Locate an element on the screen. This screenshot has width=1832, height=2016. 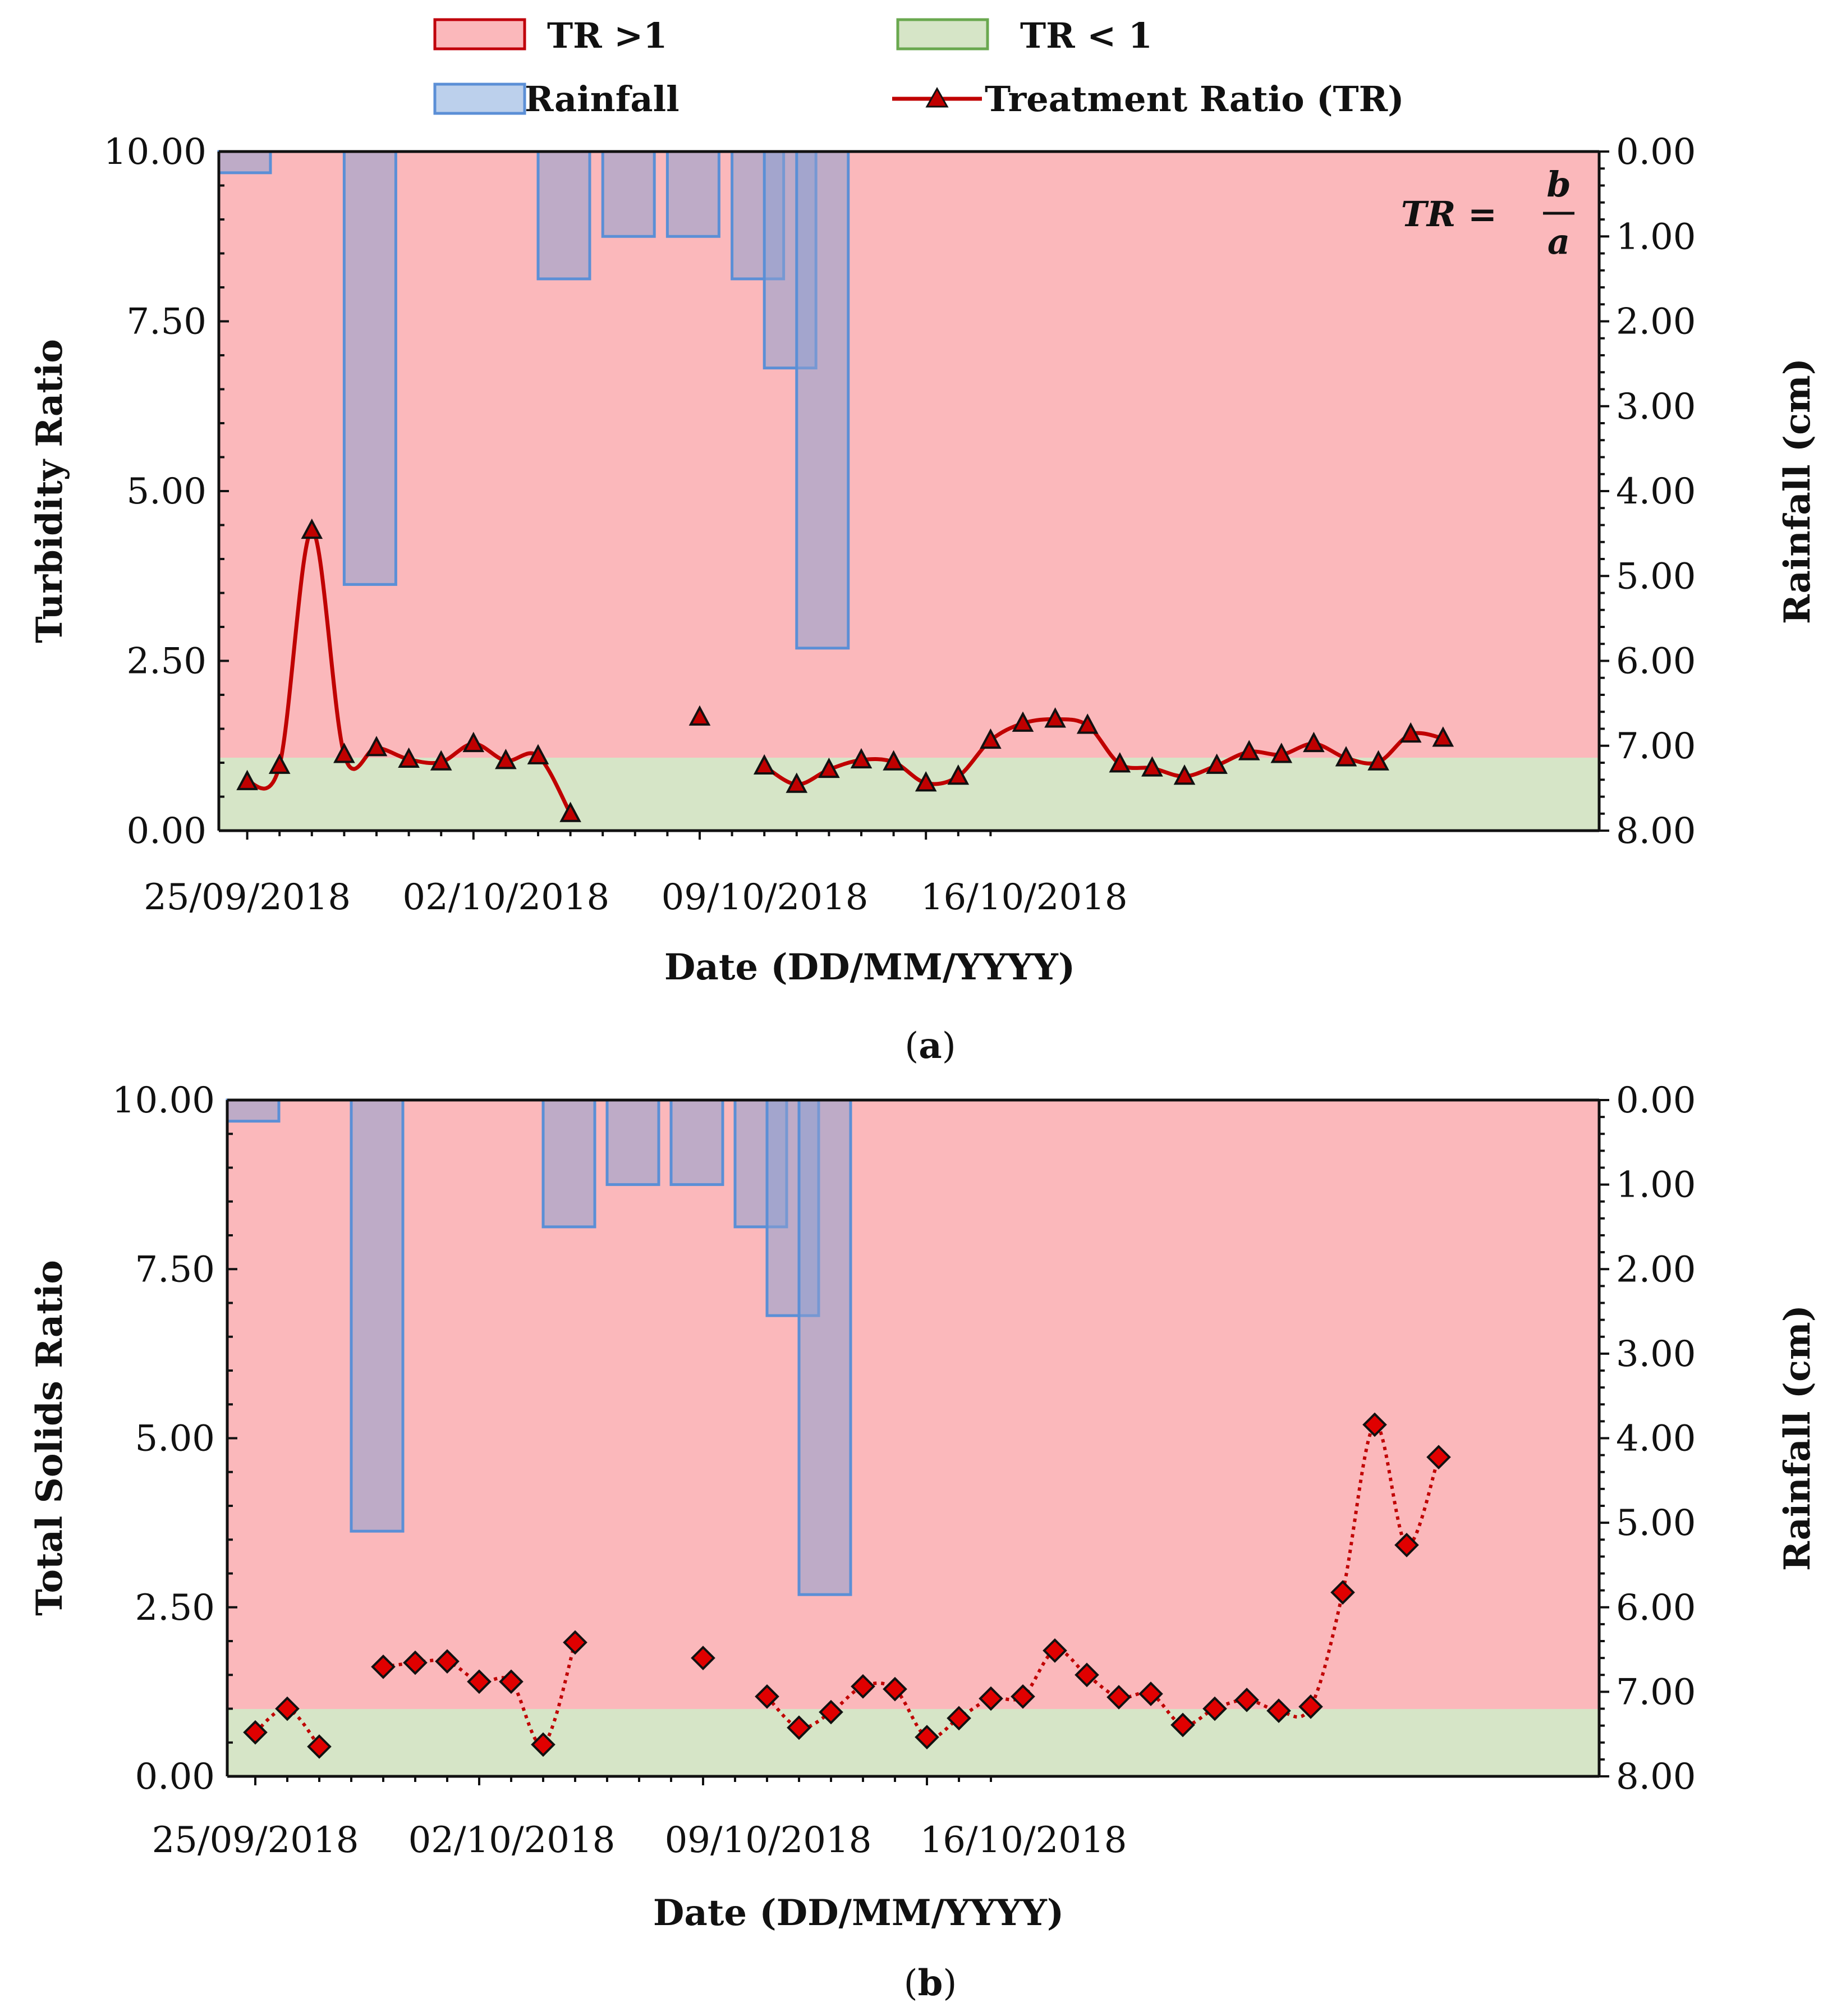
y2-tick-label: 2.00 is located at coordinates (1656, 1270).